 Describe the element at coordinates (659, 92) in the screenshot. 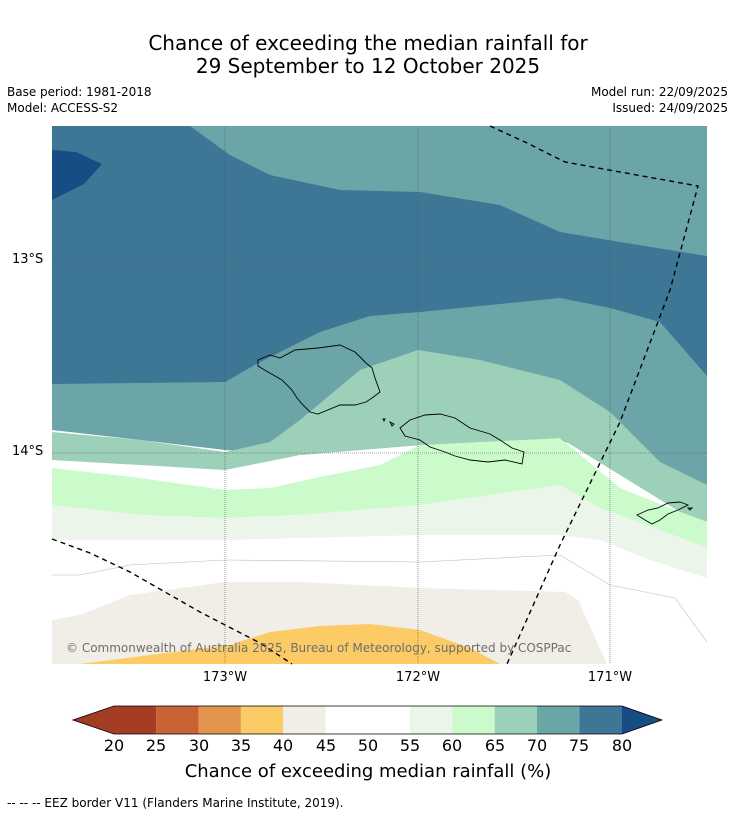

I see `model-run-label: Model run: 22/09/2025` at that location.